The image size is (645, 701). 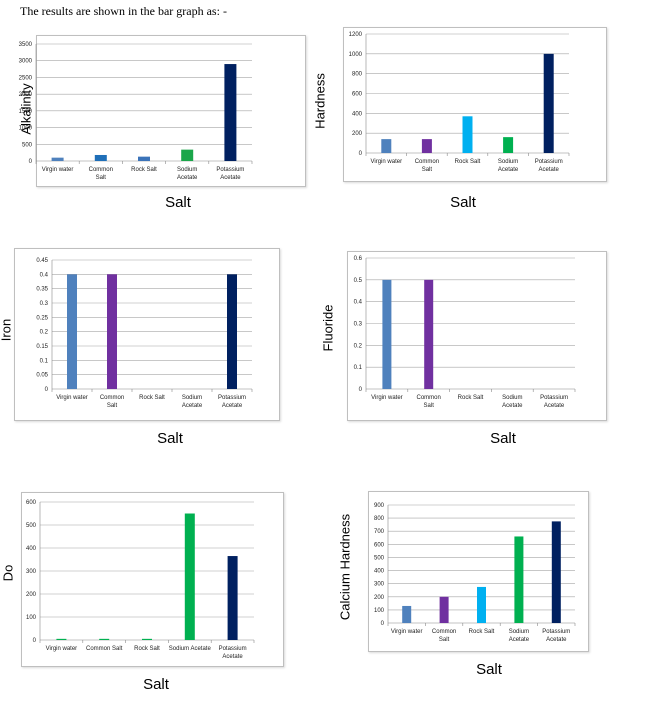 I want to click on y-tick-label: 2000, so click(x=26, y=95).